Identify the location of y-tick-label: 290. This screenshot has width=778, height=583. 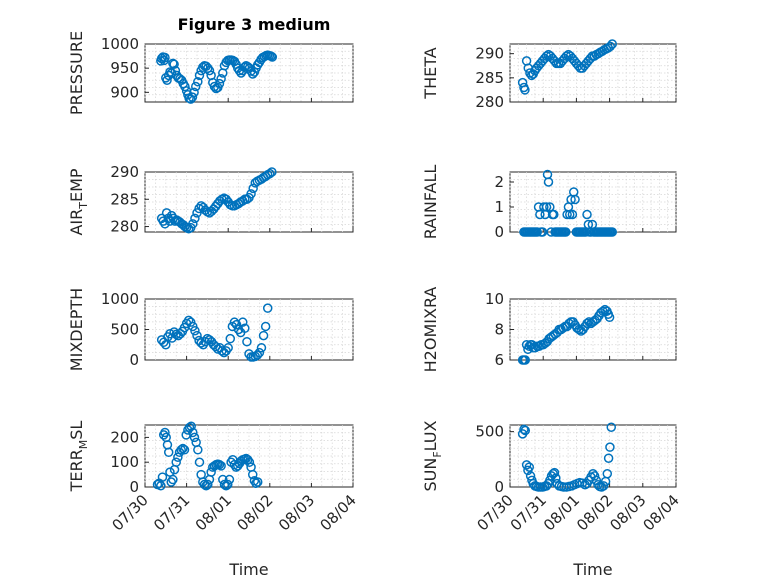
(124, 172).